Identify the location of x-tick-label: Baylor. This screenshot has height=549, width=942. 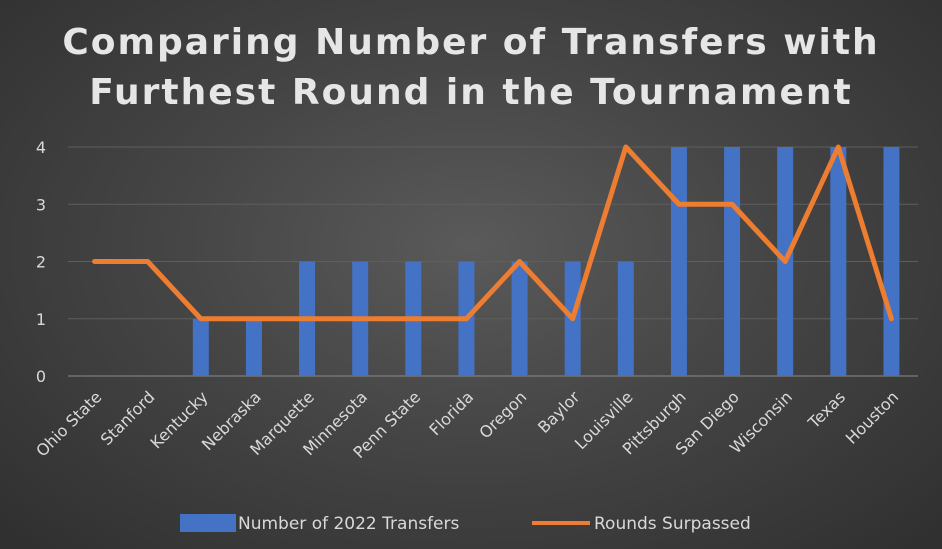
(559, 412).